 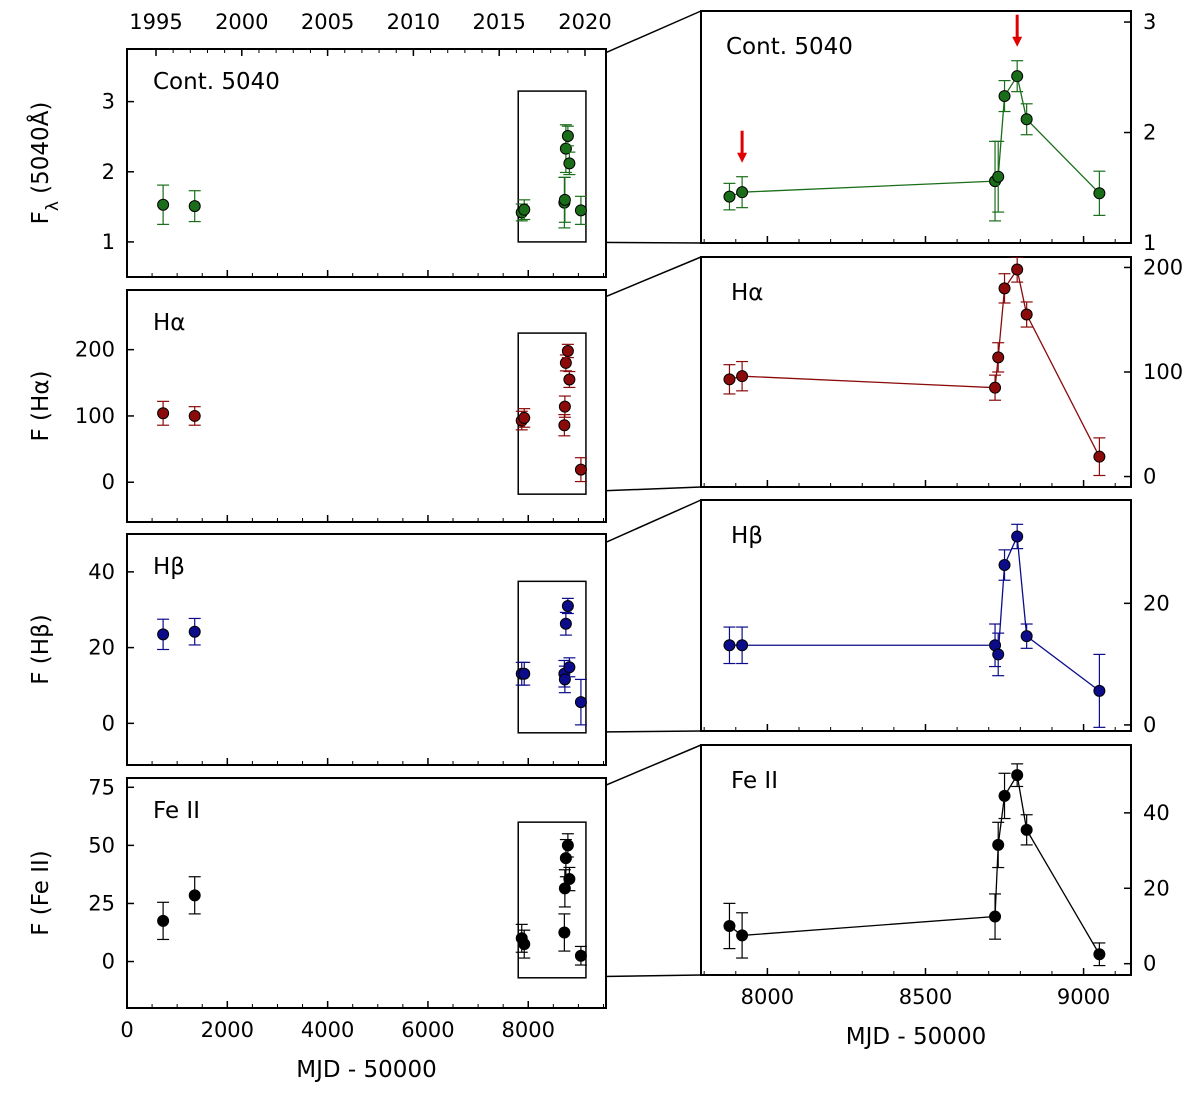 I want to click on y-tick-label: 20, so click(x=1156, y=603).